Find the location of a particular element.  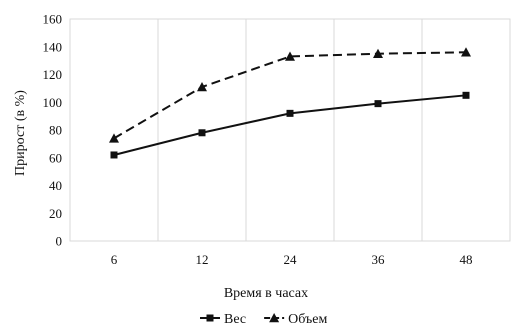

y-tick-label: 100 is located at coordinates (53, 102).